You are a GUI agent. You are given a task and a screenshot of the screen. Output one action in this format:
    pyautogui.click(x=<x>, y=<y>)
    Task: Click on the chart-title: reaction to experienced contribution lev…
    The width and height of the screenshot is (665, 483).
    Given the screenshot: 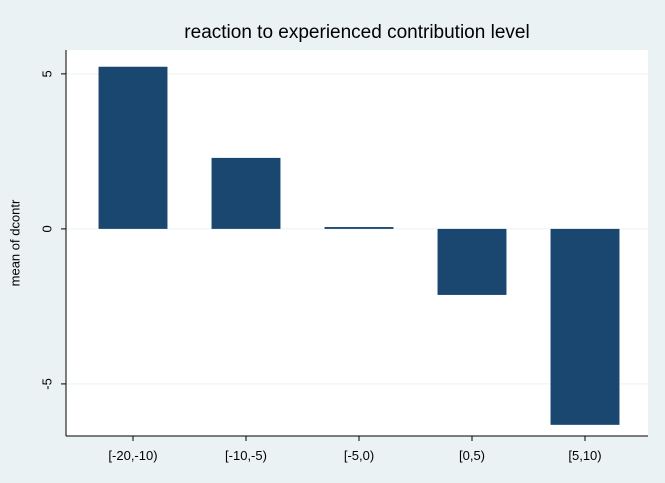 What is the action you would take?
    pyautogui.click(x=356, y=32)
    